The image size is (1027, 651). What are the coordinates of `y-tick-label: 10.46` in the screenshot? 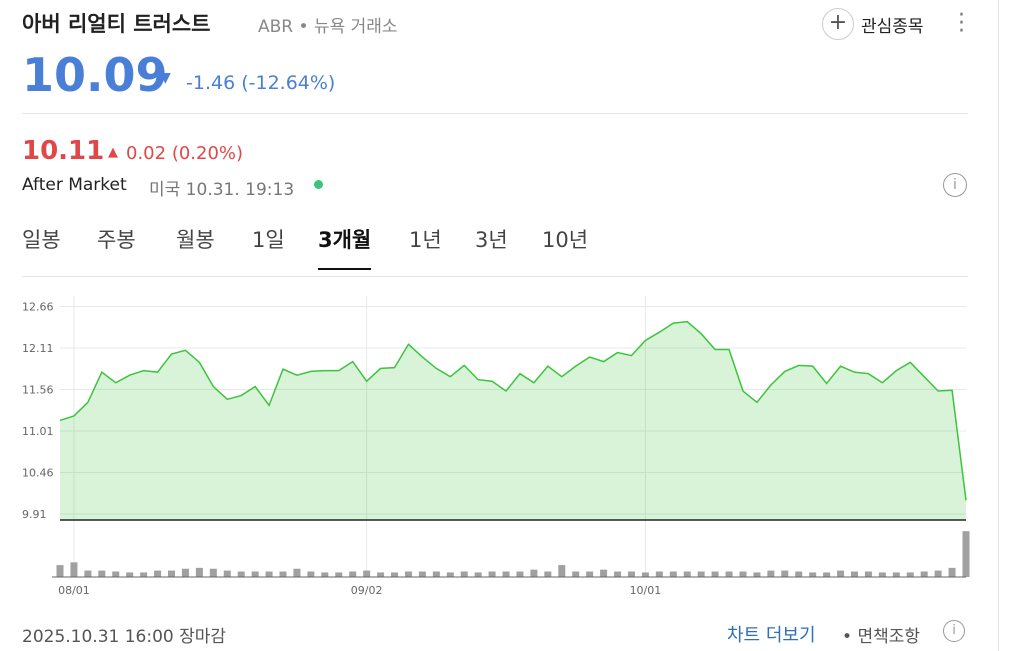 It's located at (38, 472).